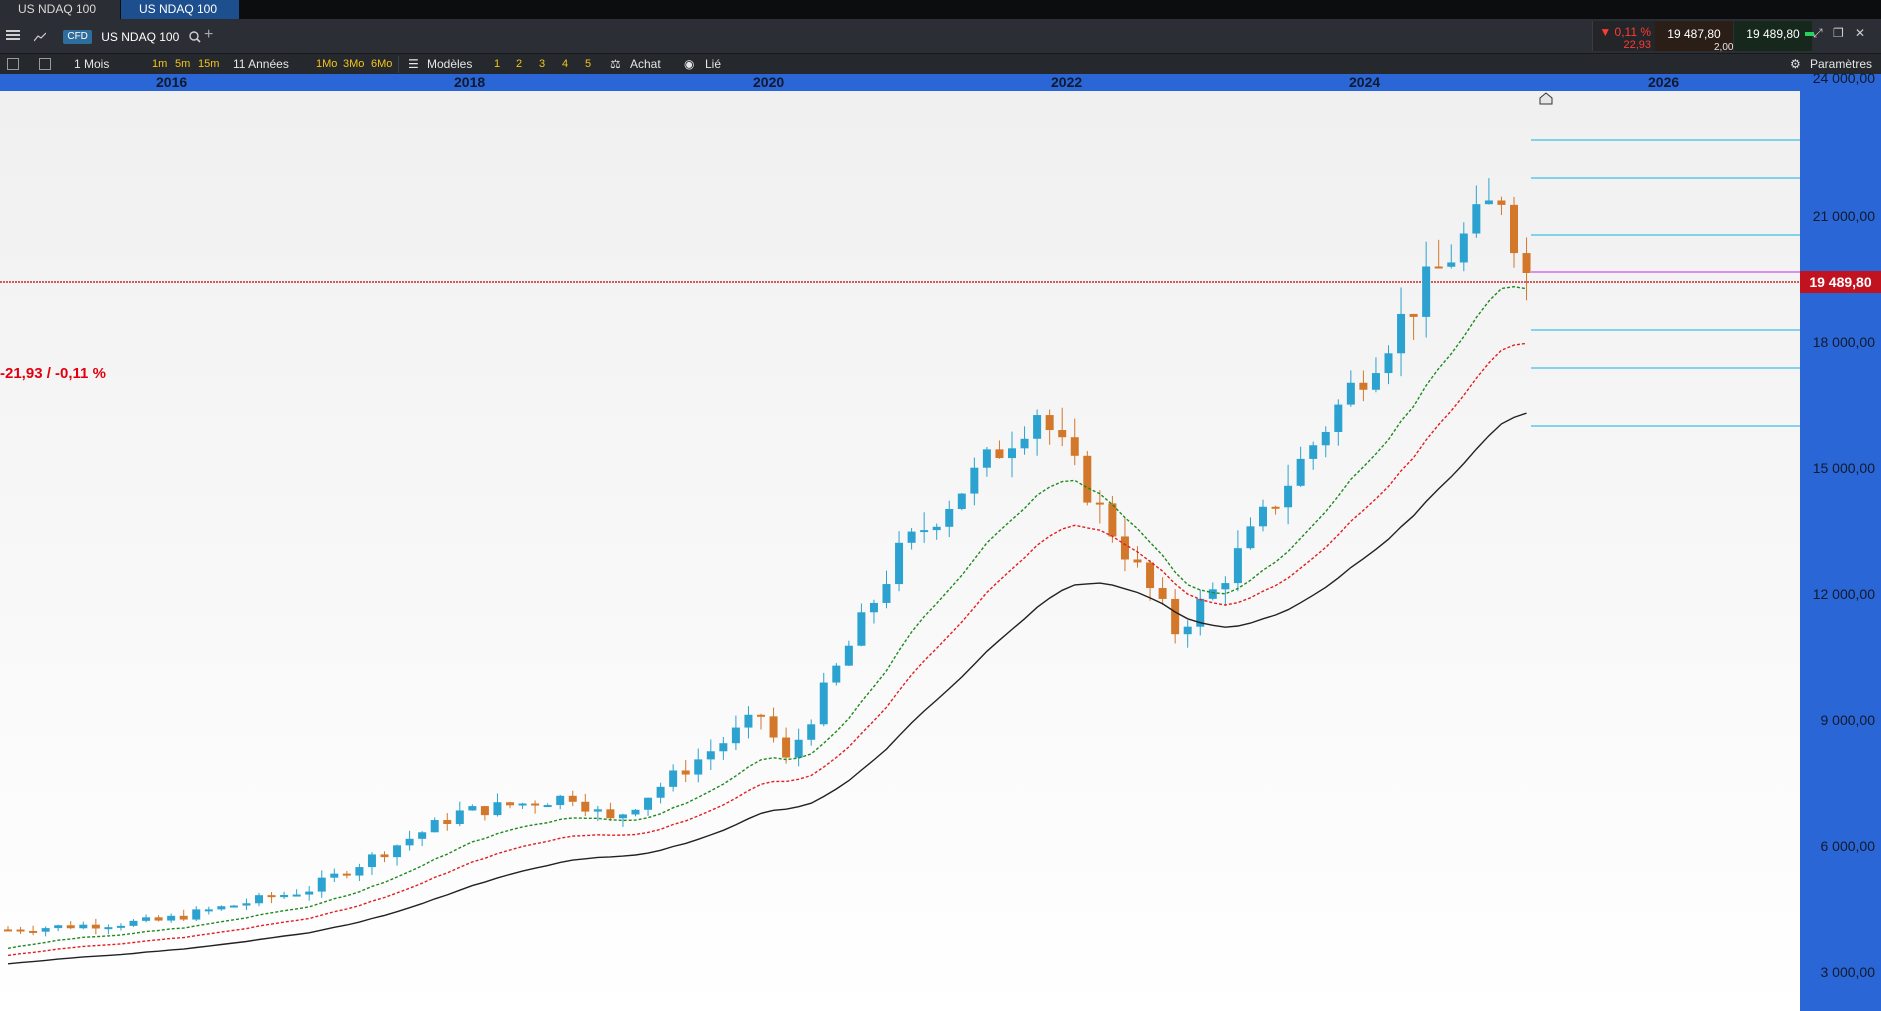 The width and height of the screenshot is (1881, 1011). Describe the element at coordinates (1848, 720) in the screenshot. I see `price-level: 9 000,00` at that location.